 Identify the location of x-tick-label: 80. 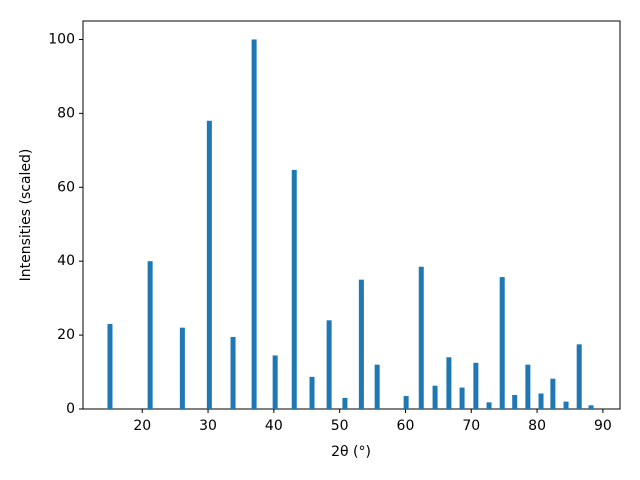
(537, 426).